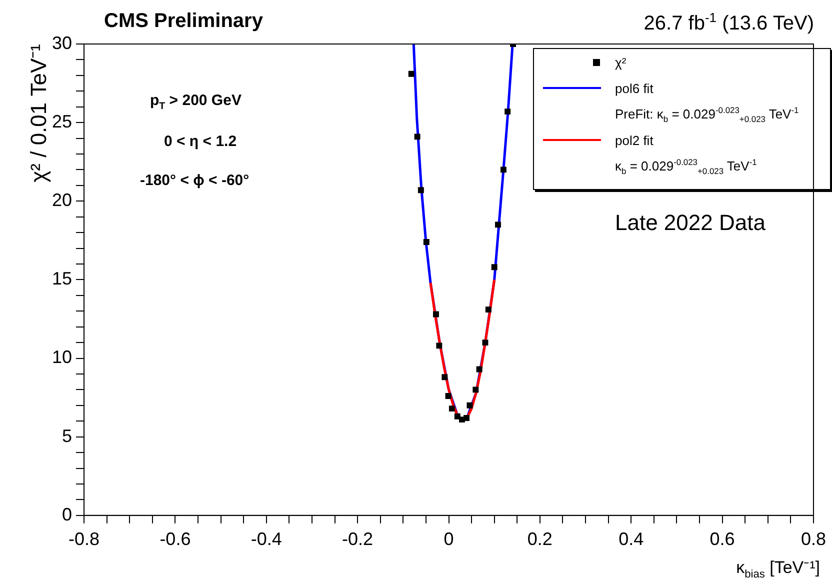 Image resolution: width=832 pixels, height=579 pixels. Describe the element at coordinates (67, 436) in the screenshot. I see `y-tick-label: 5` at that location.